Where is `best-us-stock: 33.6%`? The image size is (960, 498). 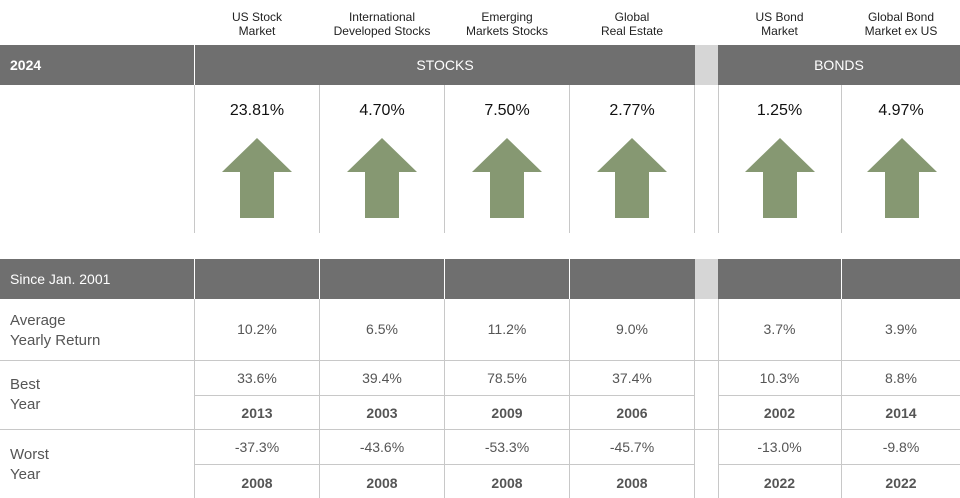 best-us-stock: 33.6% is located at coordinates (257, 378).